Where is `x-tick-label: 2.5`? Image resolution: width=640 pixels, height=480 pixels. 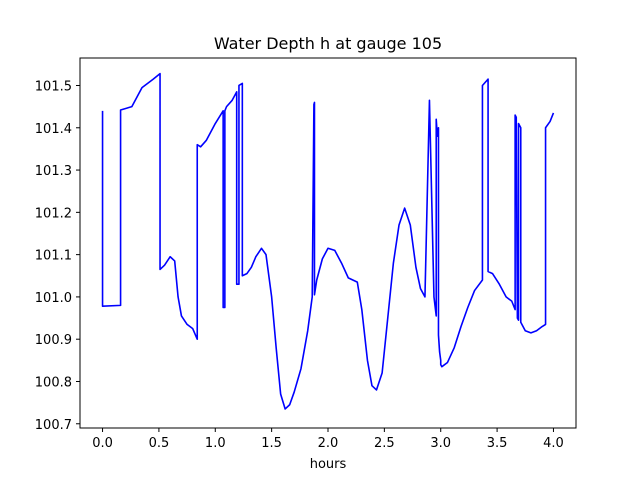 x-tick-label: 2.5 is located at coordinates (384, 443).